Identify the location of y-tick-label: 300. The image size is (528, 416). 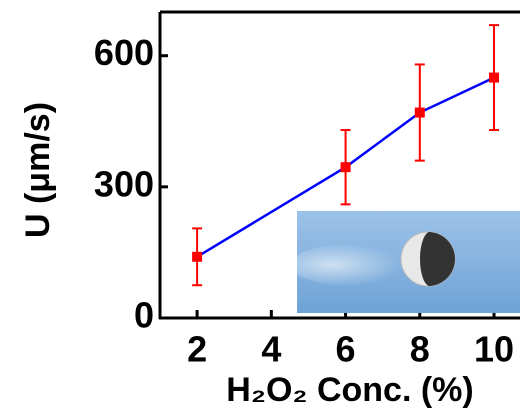
(124, 183).